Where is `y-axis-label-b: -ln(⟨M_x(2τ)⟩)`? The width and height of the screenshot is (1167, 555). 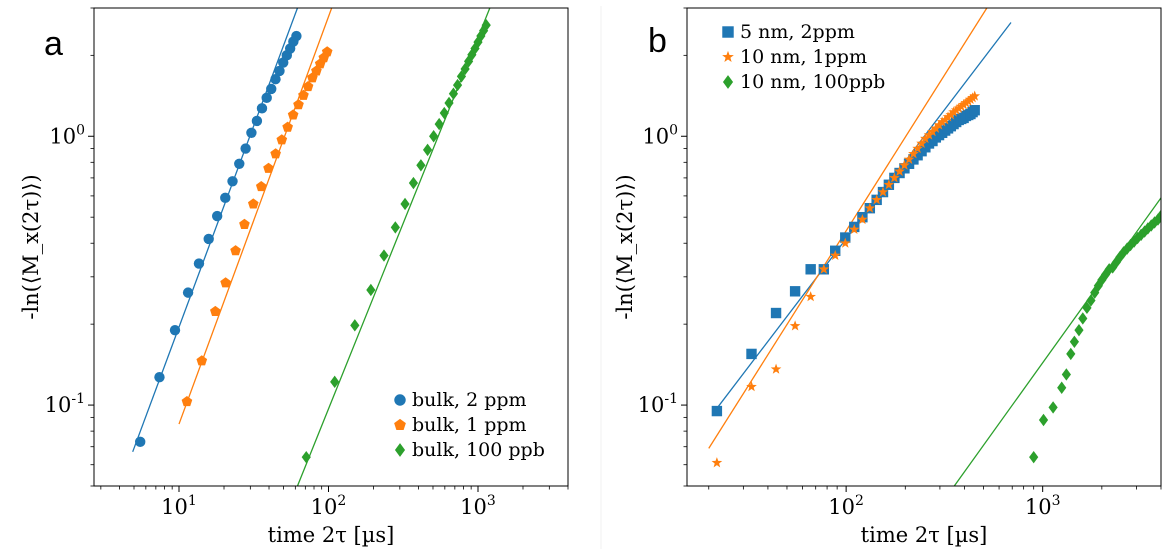 y-axis-label-b: -ln(⟨M_x(2τ)⟩) is located at coordinates (625, 246).